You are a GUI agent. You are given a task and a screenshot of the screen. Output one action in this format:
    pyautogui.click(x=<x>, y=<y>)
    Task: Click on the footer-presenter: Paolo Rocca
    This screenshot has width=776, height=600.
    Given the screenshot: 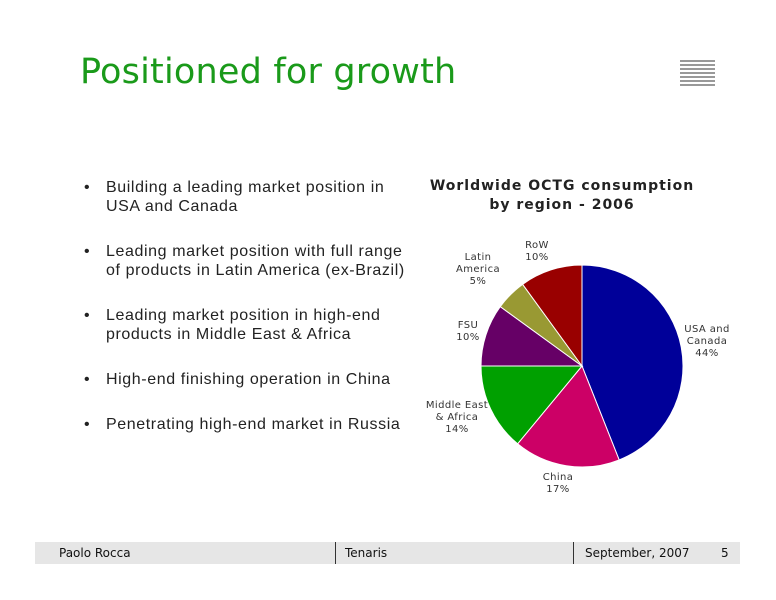 What is the action you would take?
    pyautogui.click(x=95, y=553)
    